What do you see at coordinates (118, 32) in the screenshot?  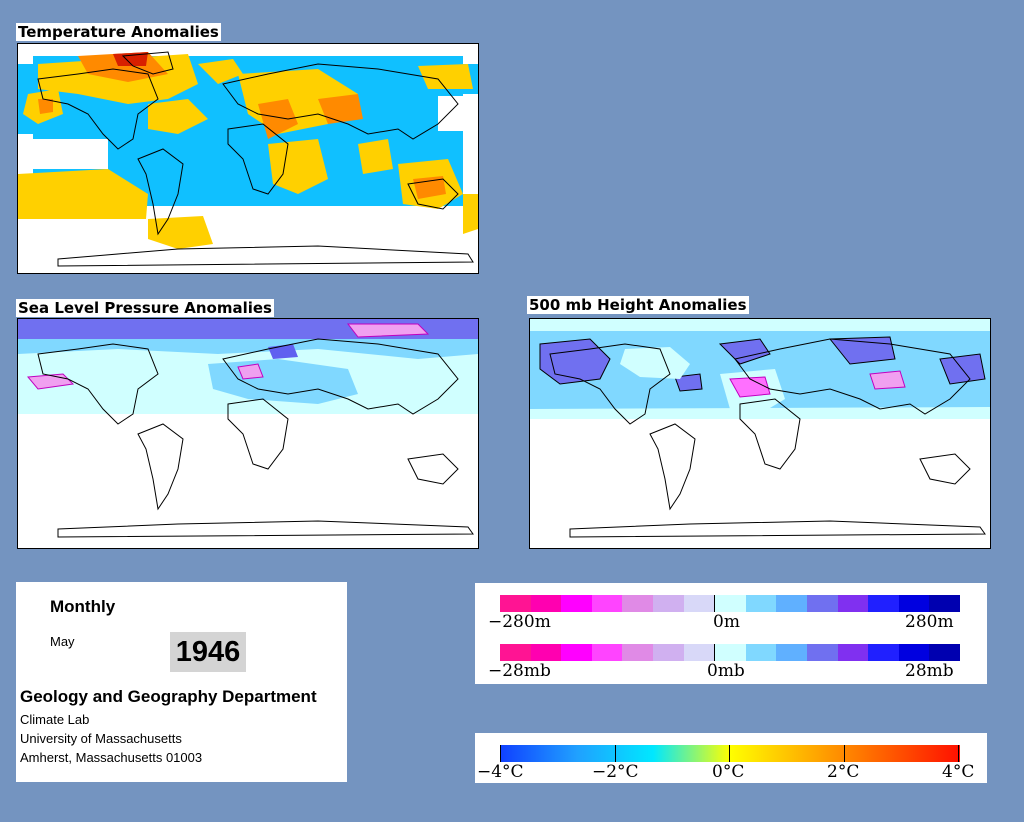 I see `temperature-map-title: Temperature Anomalies` at bounding box center [118, 32].